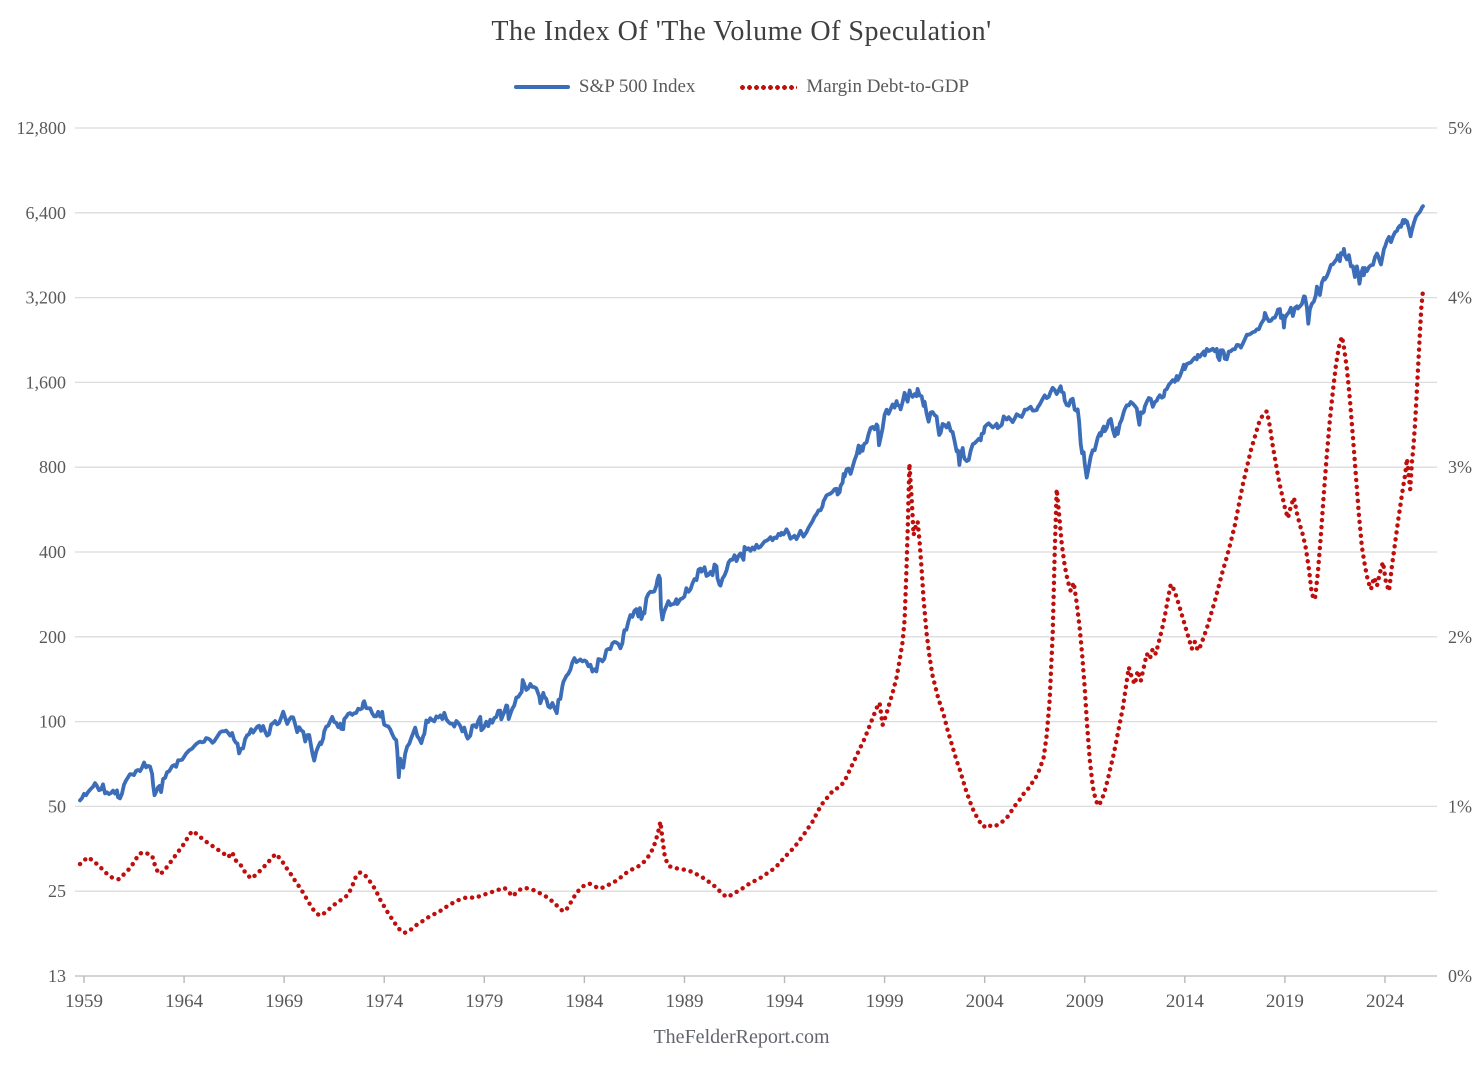 This screenshot has width=1483, height=1073. Describe the element at coordinates (1460, 637) in the screenshot. I see `y-axis-tick-label-right: 2%` at that location.